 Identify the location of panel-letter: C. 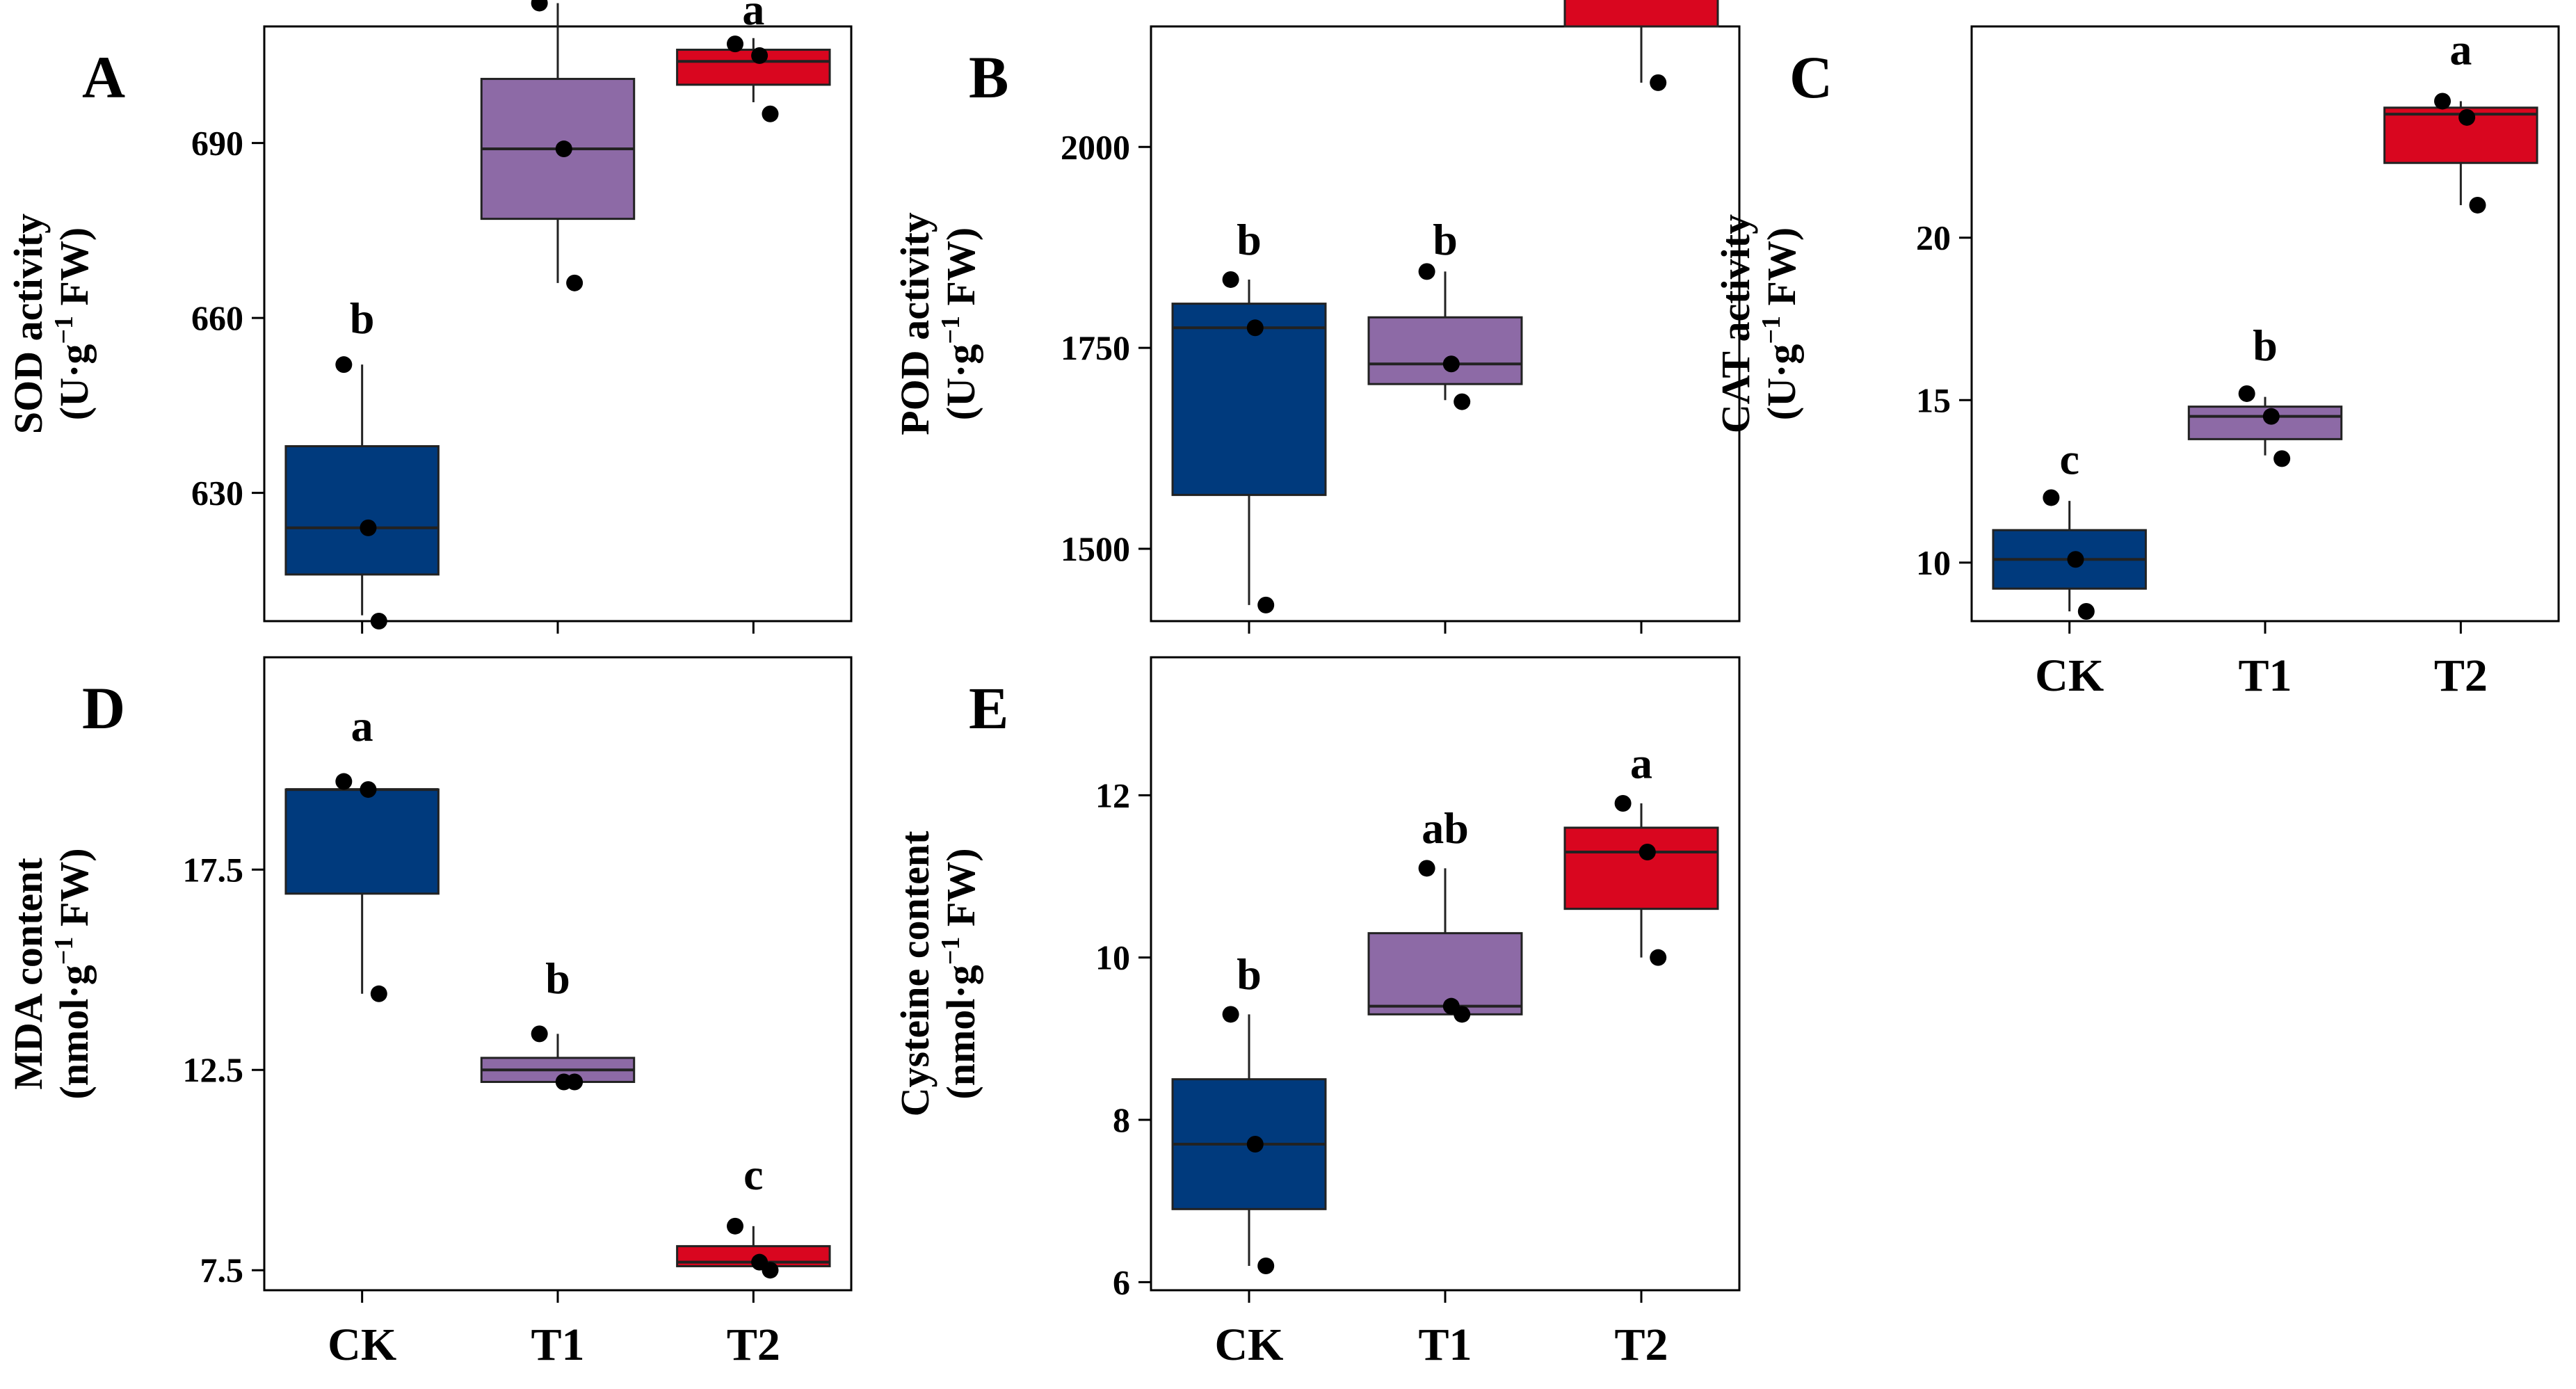
(1811, 77).